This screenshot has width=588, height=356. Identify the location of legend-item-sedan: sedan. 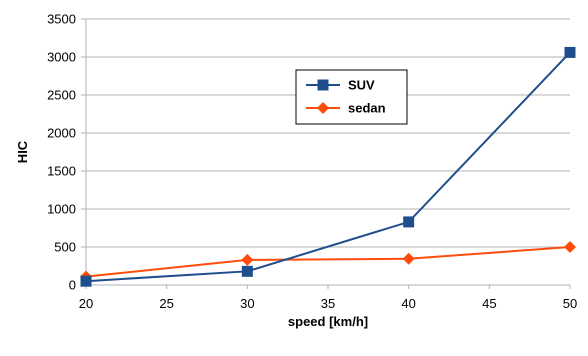
(346, 108).